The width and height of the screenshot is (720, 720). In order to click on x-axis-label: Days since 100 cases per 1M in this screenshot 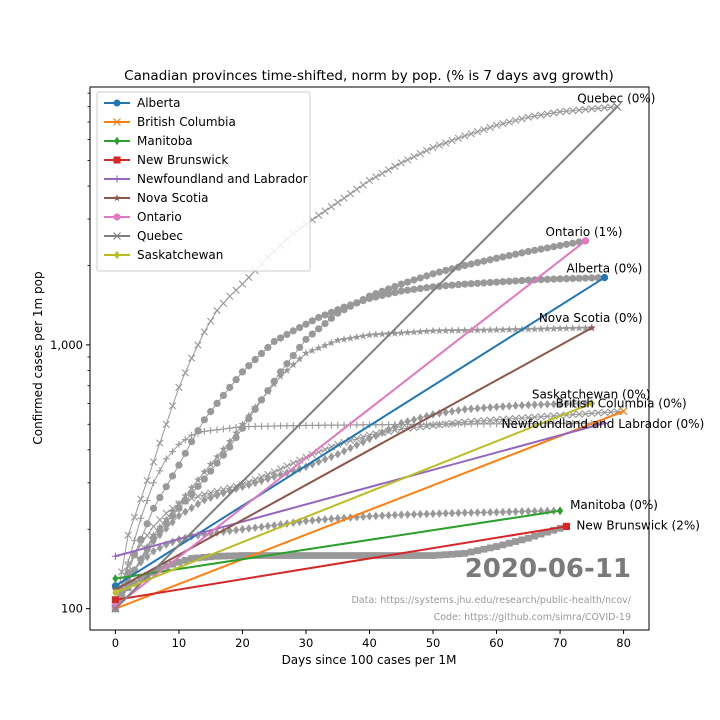, I will do `click(369, 660)`.